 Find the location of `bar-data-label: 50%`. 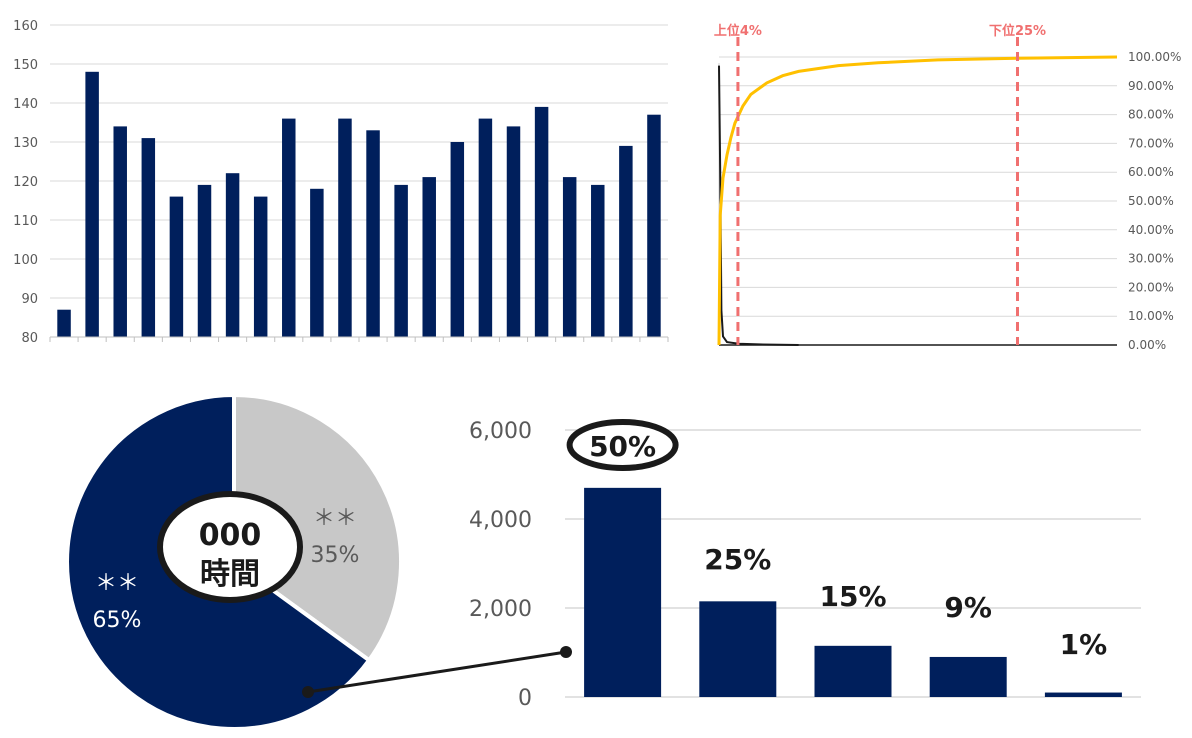

bar-data-label: 50% is located at coordinates (622, 446).